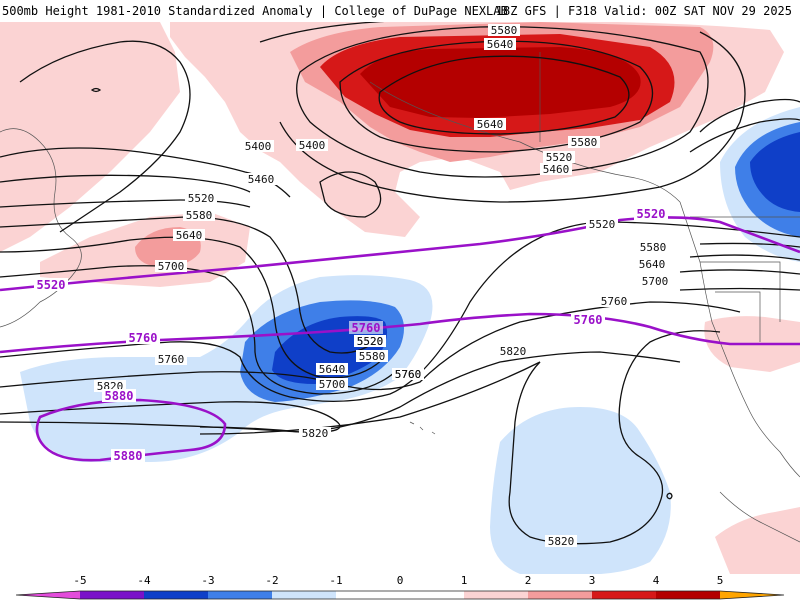 This screenshot has height=600, width=800. Describe the element at coordinates (422, 428) in the screenshot. I see `islands-hawaii` at that location.